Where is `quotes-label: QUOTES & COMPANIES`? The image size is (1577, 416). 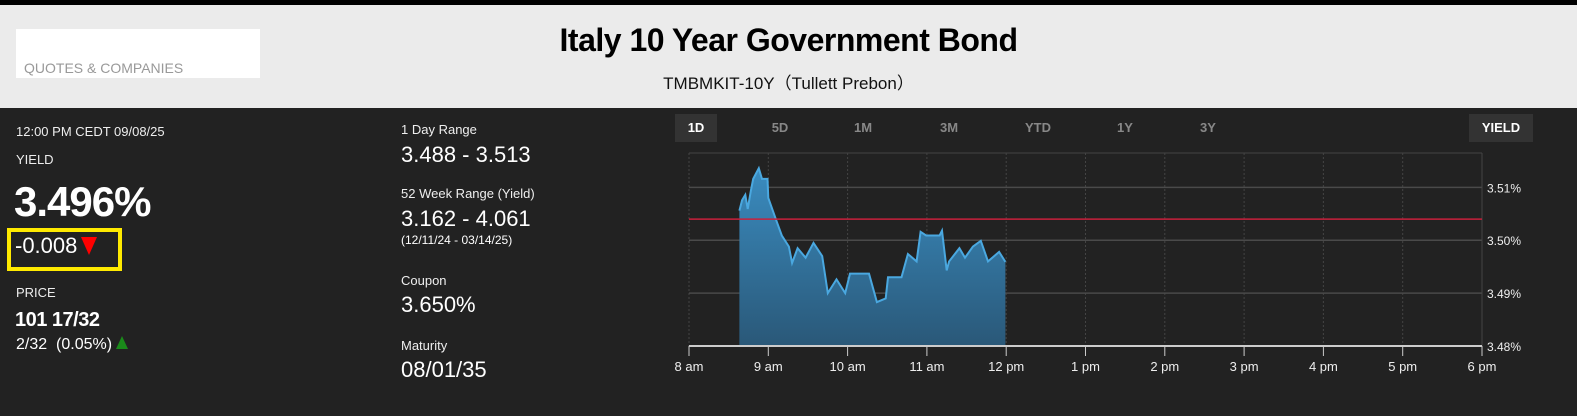
quotes-label: QUOTES & COMPANIES is located at coordinates (104, 68).